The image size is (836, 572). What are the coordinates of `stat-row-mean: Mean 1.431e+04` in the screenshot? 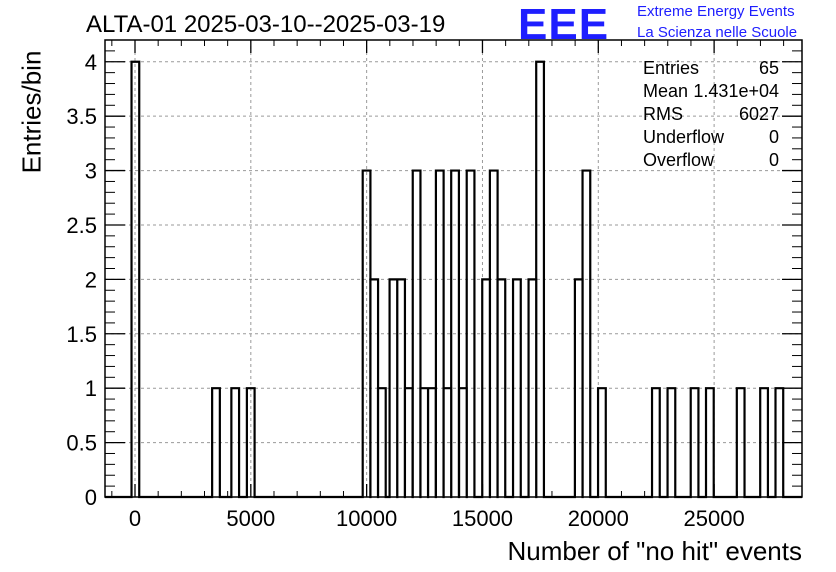 It's located at (711, 92).